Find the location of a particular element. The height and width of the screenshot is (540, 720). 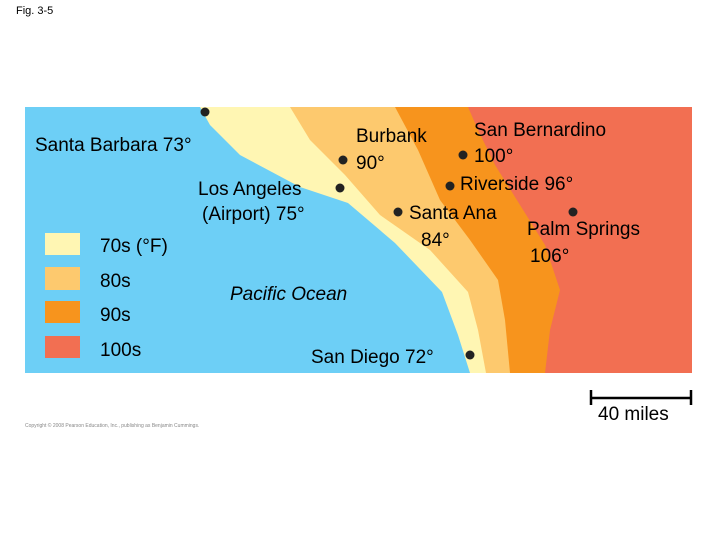

city-label: Palm Springs is located at coordinates (583, 229).